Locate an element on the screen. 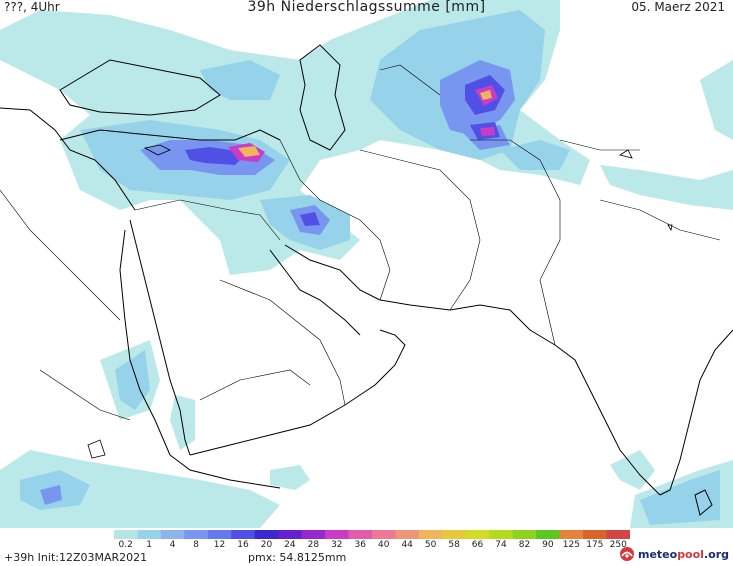 This screenshot has width=733, height=566. brand-logo-link: meteopool.org is located at coordinates (674, 554).